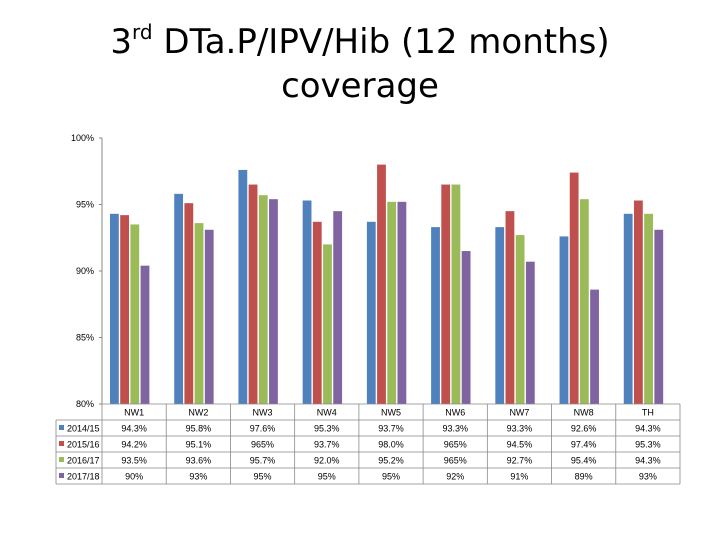 This screenshot has height=540, width=720. Describe the element at coordinates (134, 445) in the screenshot. I see `data-label: 94.2%` at that location.